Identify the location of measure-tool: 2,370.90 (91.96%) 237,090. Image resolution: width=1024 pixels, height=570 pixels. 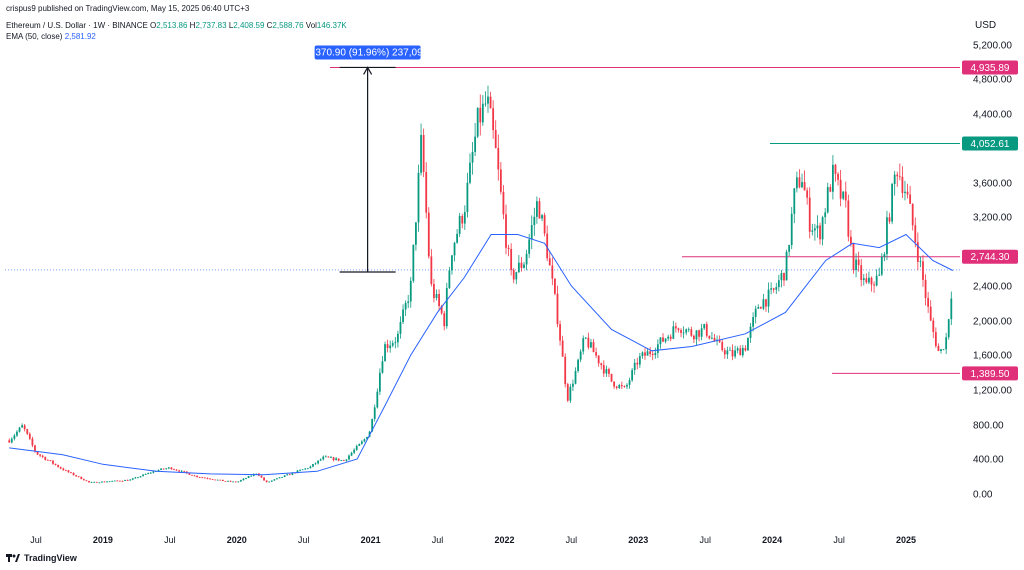
(368, 159).